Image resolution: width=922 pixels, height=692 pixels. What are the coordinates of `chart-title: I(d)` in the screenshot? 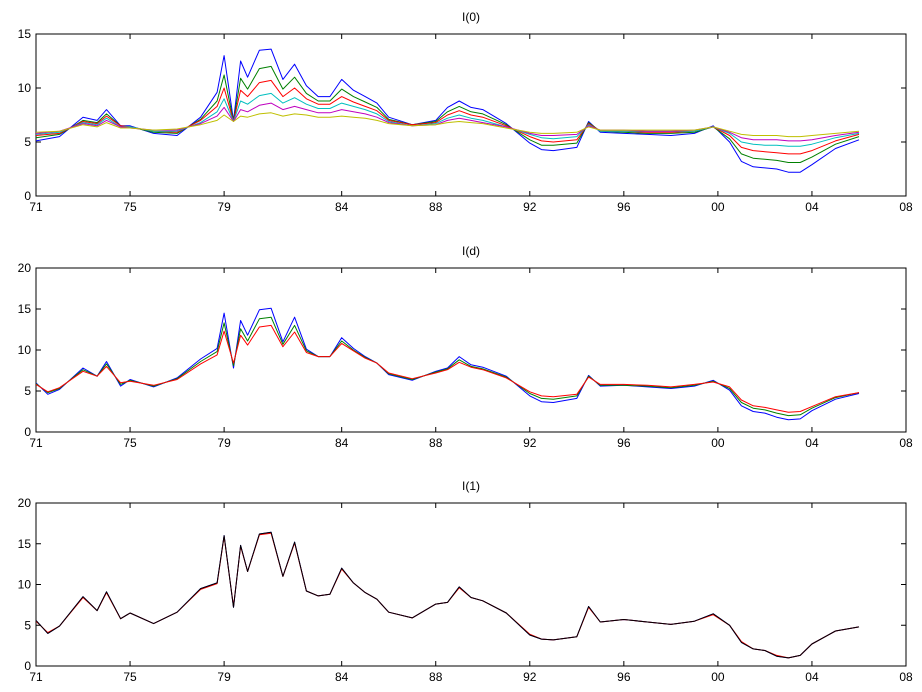 It's located at (471, 251).